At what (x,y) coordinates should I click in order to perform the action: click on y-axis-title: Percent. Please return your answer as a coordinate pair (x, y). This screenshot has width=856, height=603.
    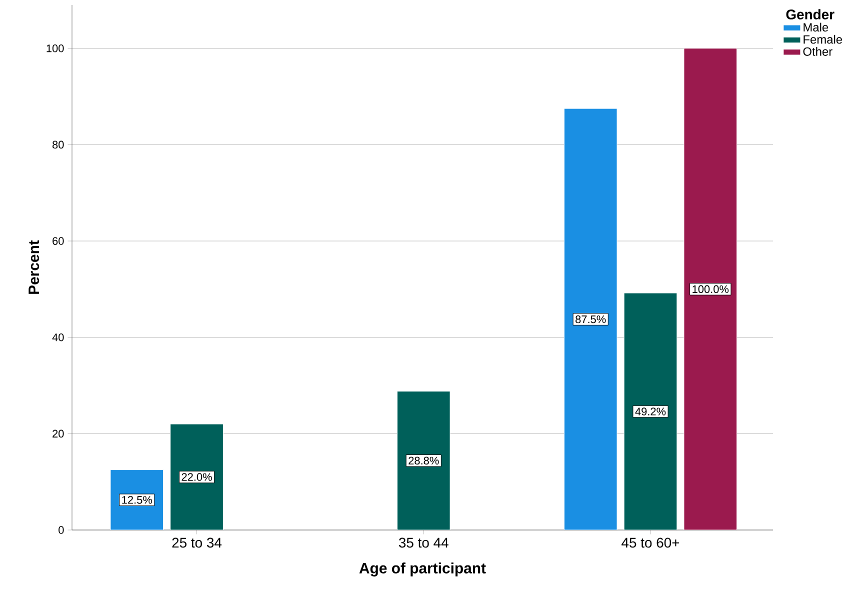
    Looking at the image, I should click on (34, 267).